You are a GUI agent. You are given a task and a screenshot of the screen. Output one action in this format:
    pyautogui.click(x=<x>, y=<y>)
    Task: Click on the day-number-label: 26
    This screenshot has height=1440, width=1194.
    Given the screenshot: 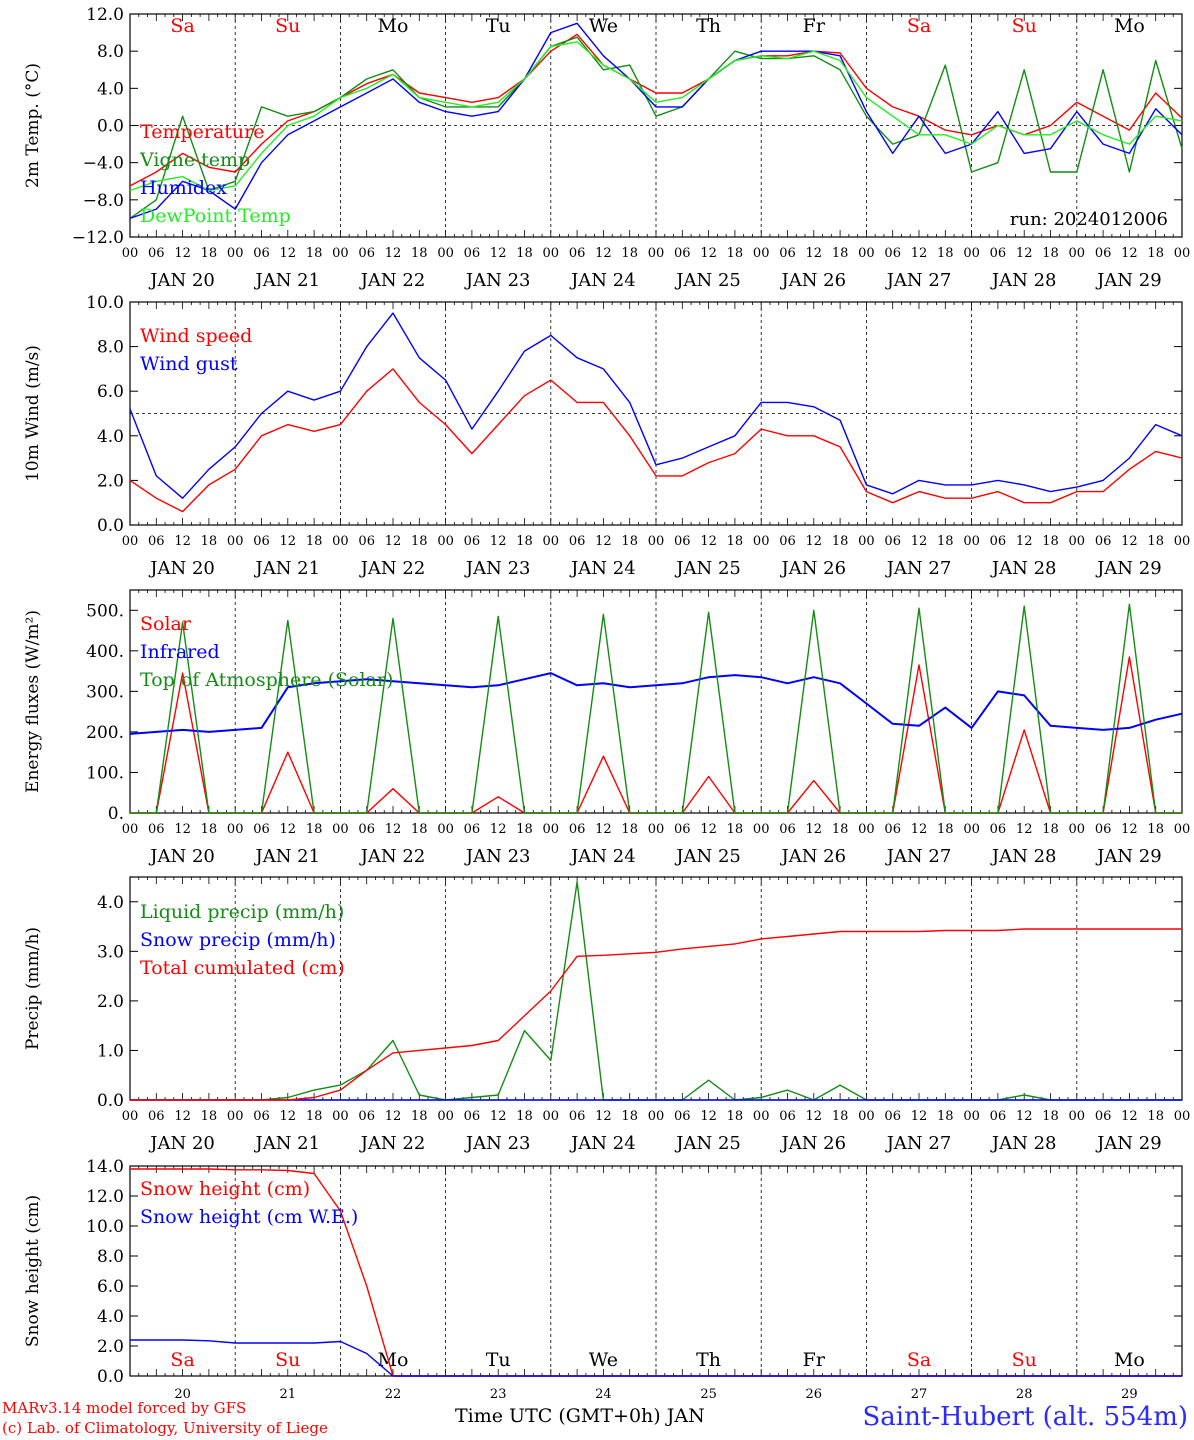 What is the action you would take?
    pyautogui.click(x=814, y=1394)
    